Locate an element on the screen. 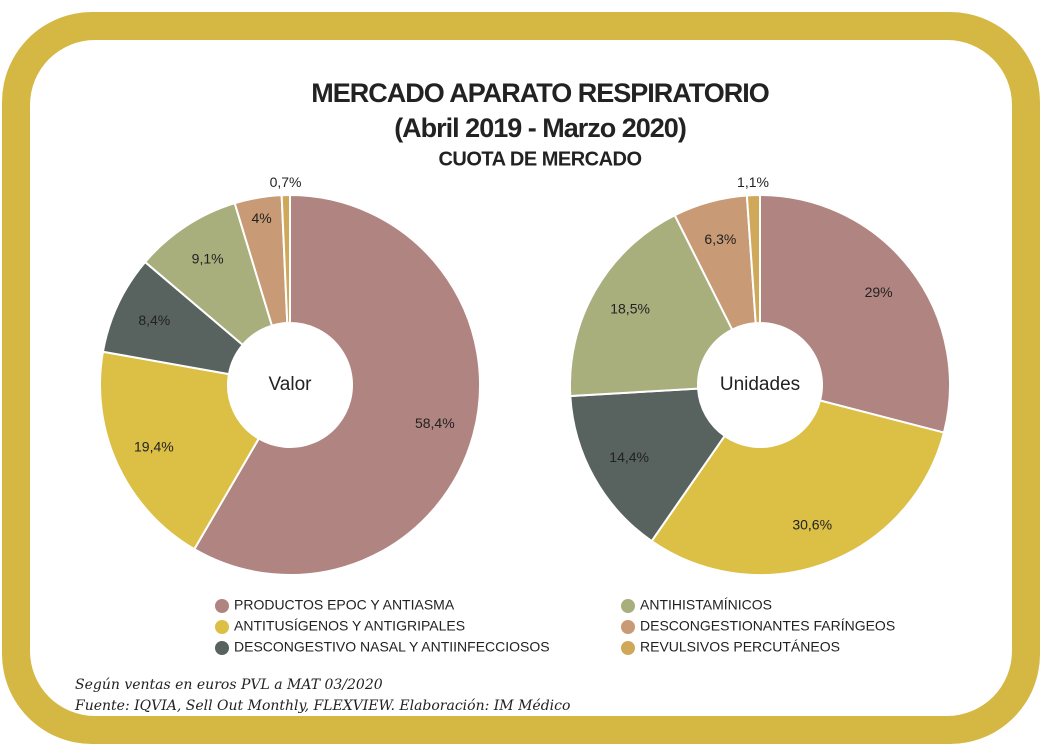 Image resolution: width=1042 pixels, height=753 pixels. legend-label: ANTITUSÍGENOS Y ANTIGRIPALES is located at coordinates (349, 626).